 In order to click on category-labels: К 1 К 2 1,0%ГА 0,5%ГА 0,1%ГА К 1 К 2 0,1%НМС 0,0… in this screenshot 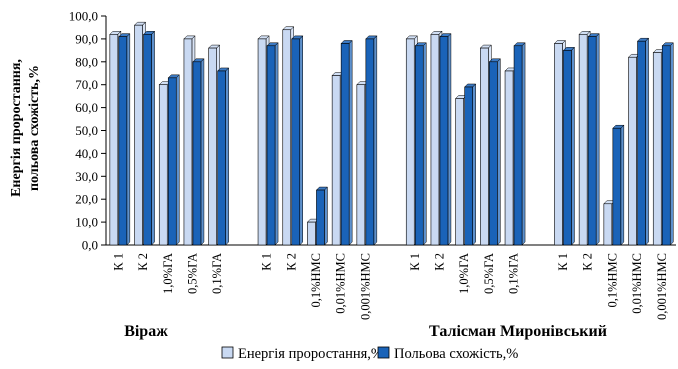, I will do `click(389, 286)`.